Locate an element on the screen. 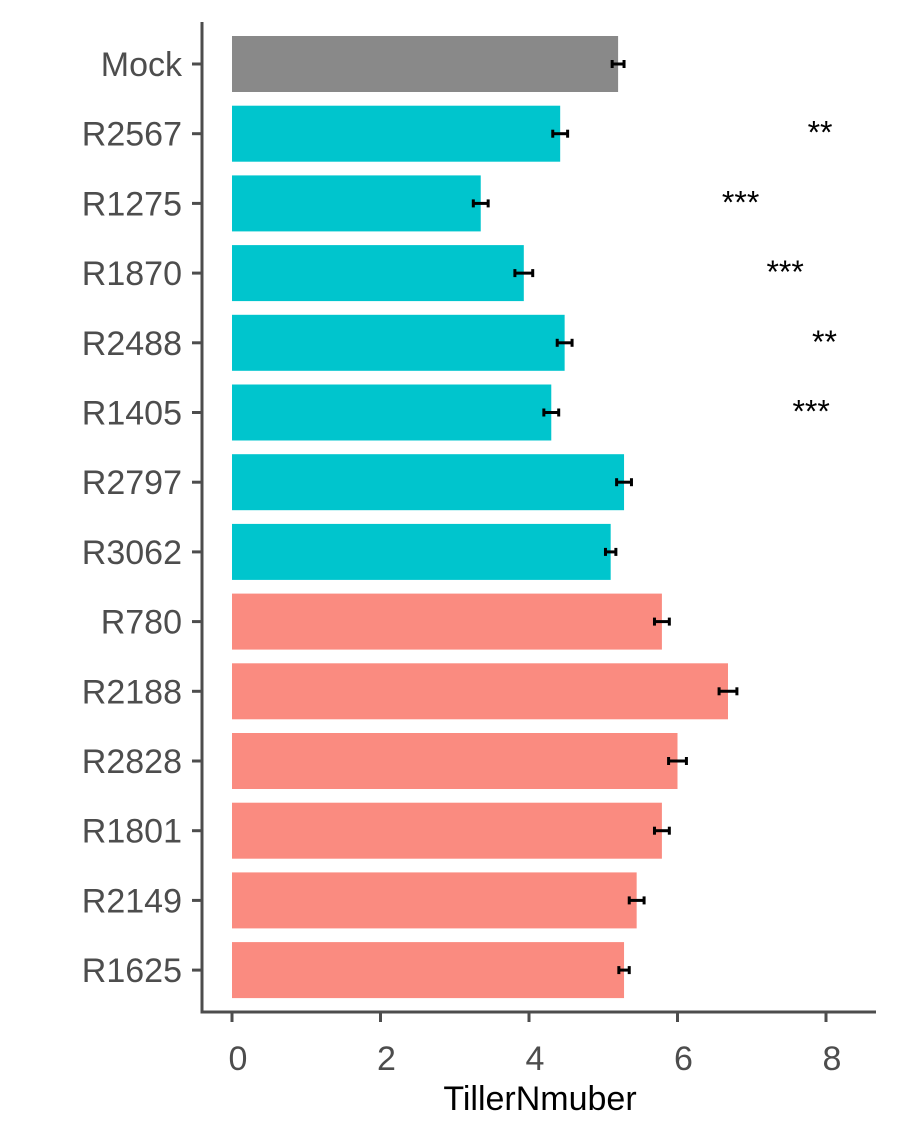  x-tick-label: 6 is located at coordinates (683, 1059).